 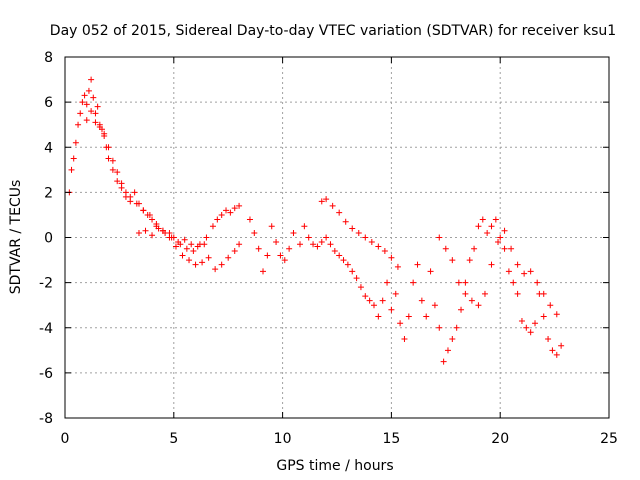 What do you see at coordinates (48, 103) in the screenshot?
I see `y-tick-label: 6` at bounding box center [48, 103].